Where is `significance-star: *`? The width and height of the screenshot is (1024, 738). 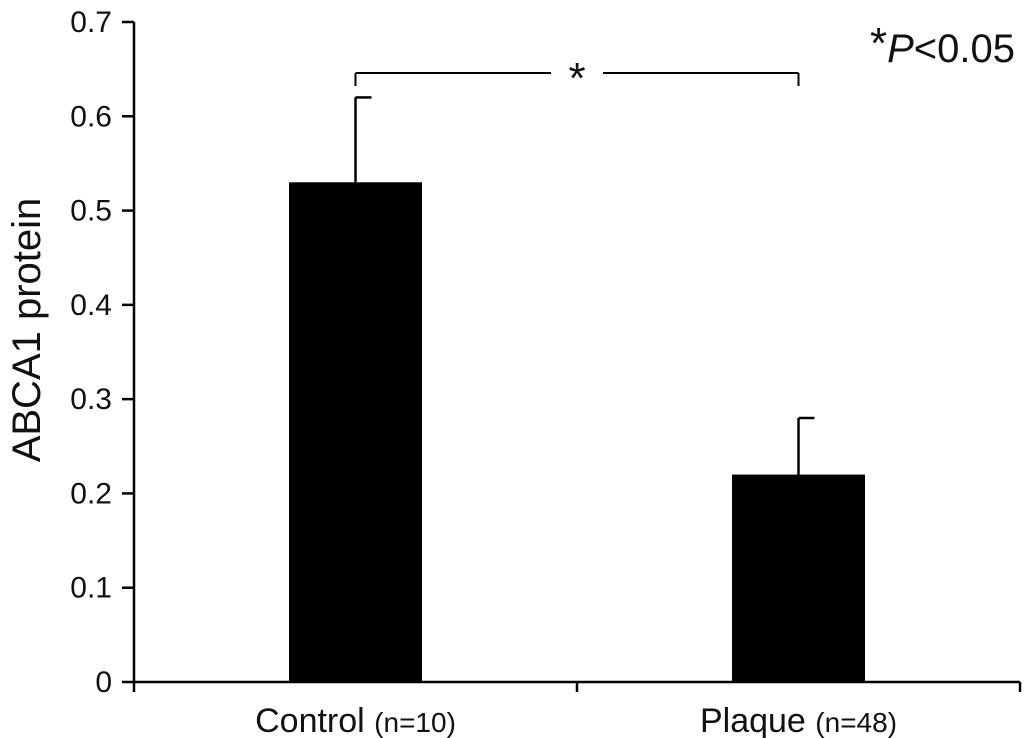 significance-star: * is located at coordinates (576, 78).